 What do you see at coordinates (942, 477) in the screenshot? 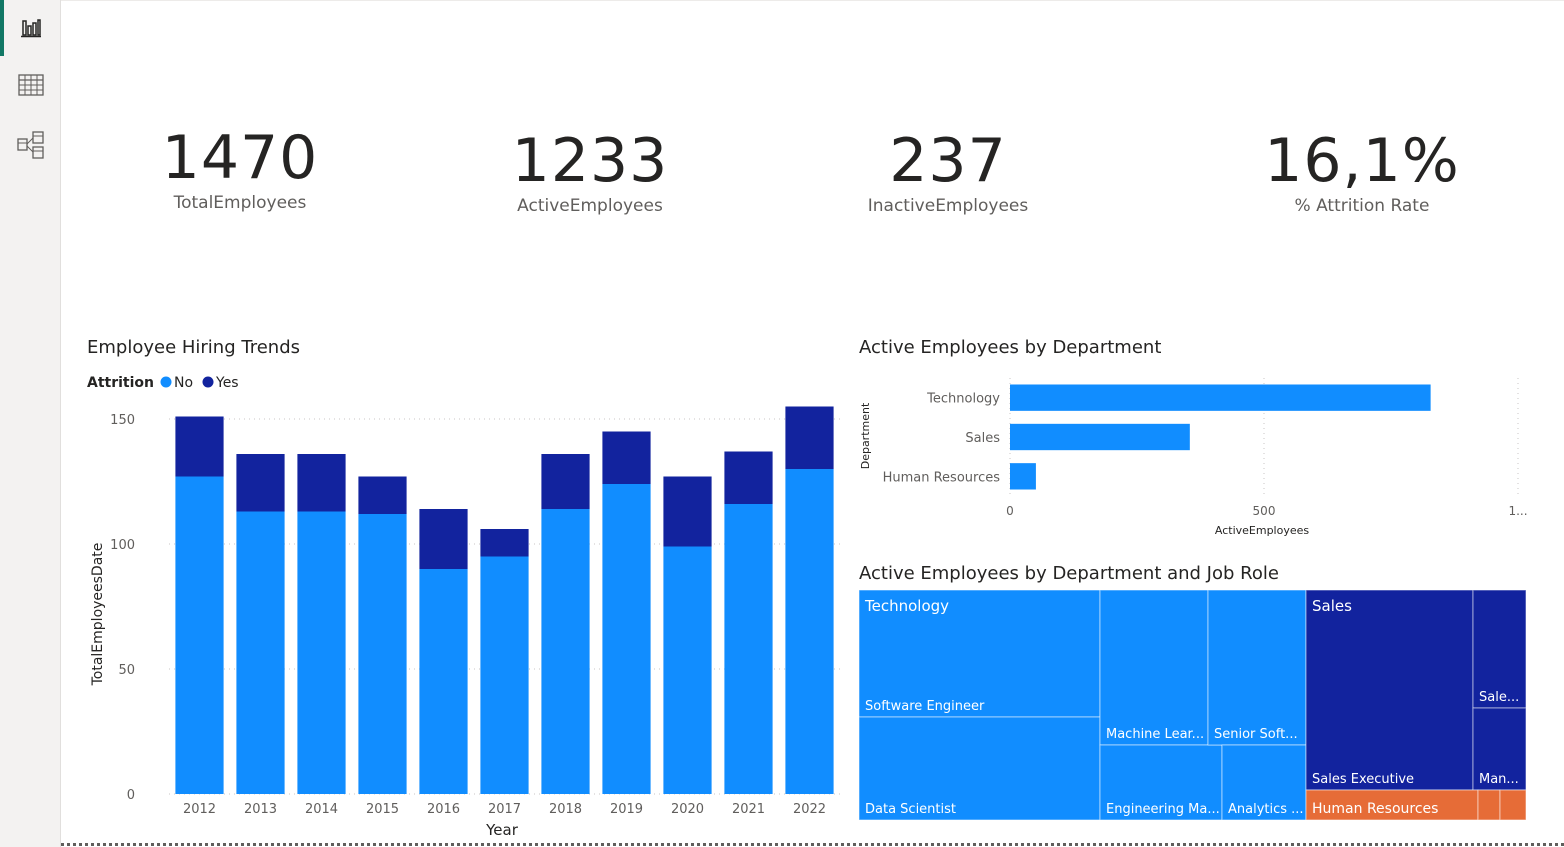
I see `y-tick-label: Human Resources` at bounding box center [942, 477].